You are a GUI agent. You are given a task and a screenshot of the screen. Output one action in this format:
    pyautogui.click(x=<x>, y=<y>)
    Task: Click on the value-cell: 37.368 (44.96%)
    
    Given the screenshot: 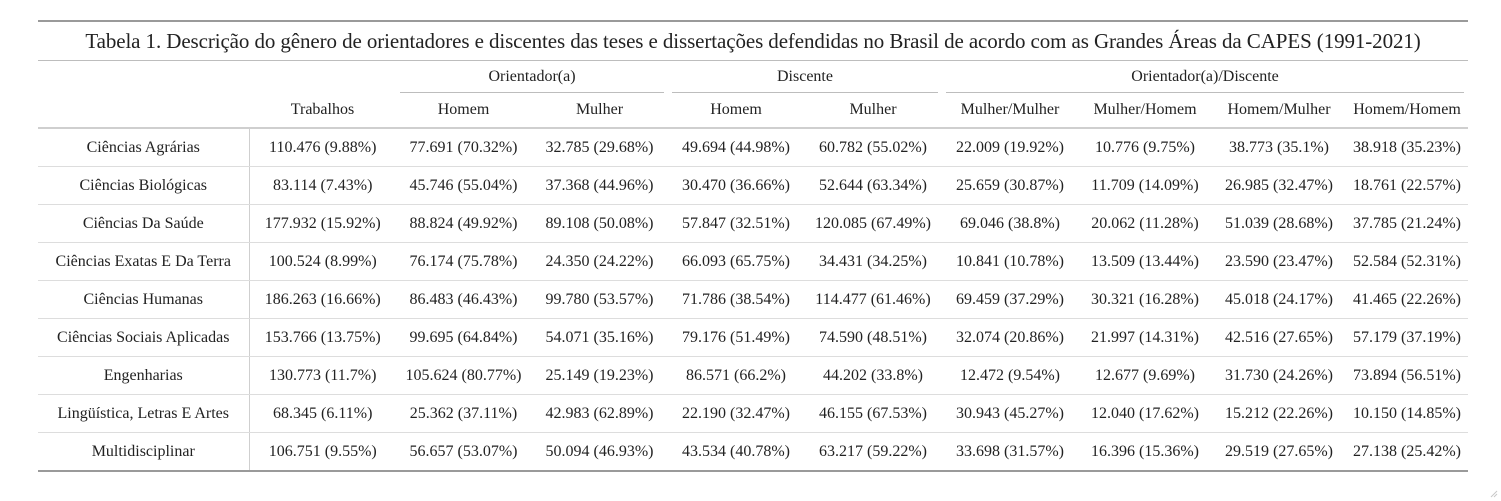 What is the action you would take?
    pyautogui.click(x=599, y=185)
    